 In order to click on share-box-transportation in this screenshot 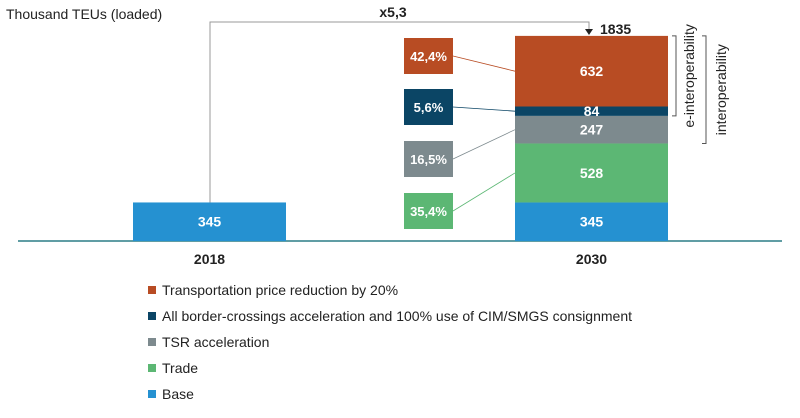, I will do `click(428, 56)`.